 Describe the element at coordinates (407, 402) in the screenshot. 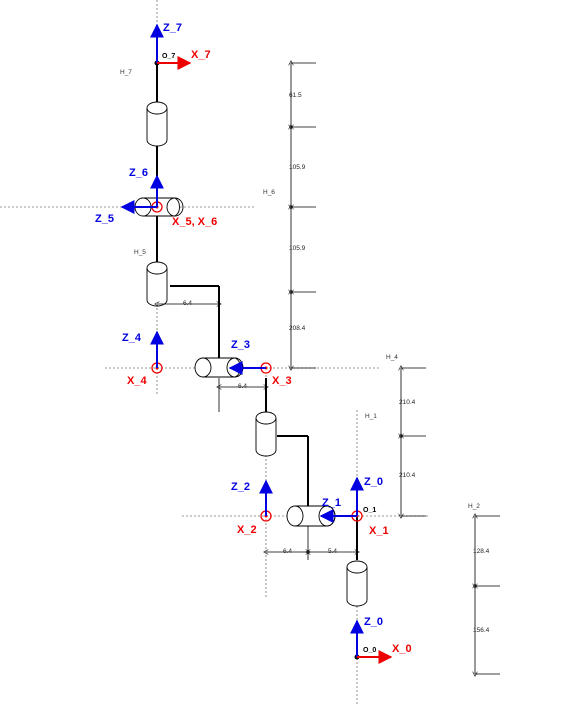

I see `dim-210-4-a: 210.4` at that location.